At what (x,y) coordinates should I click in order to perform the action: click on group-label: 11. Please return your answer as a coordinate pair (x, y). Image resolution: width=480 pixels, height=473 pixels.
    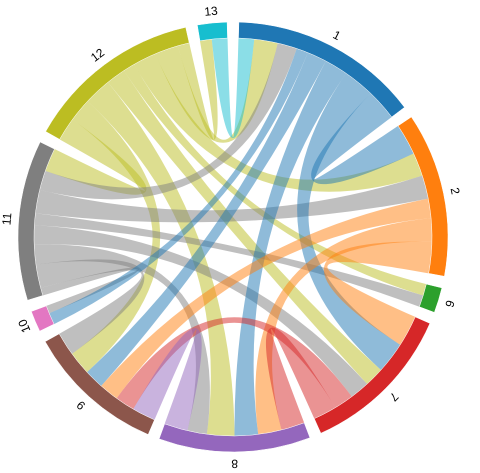
    Looking at the image, I should click on (7, 219).